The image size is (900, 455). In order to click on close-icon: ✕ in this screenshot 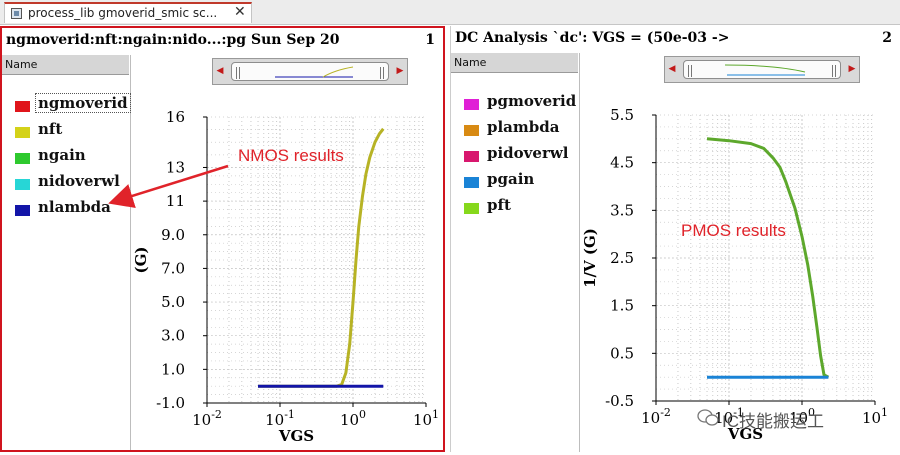, I will do `click(240, 12)`.